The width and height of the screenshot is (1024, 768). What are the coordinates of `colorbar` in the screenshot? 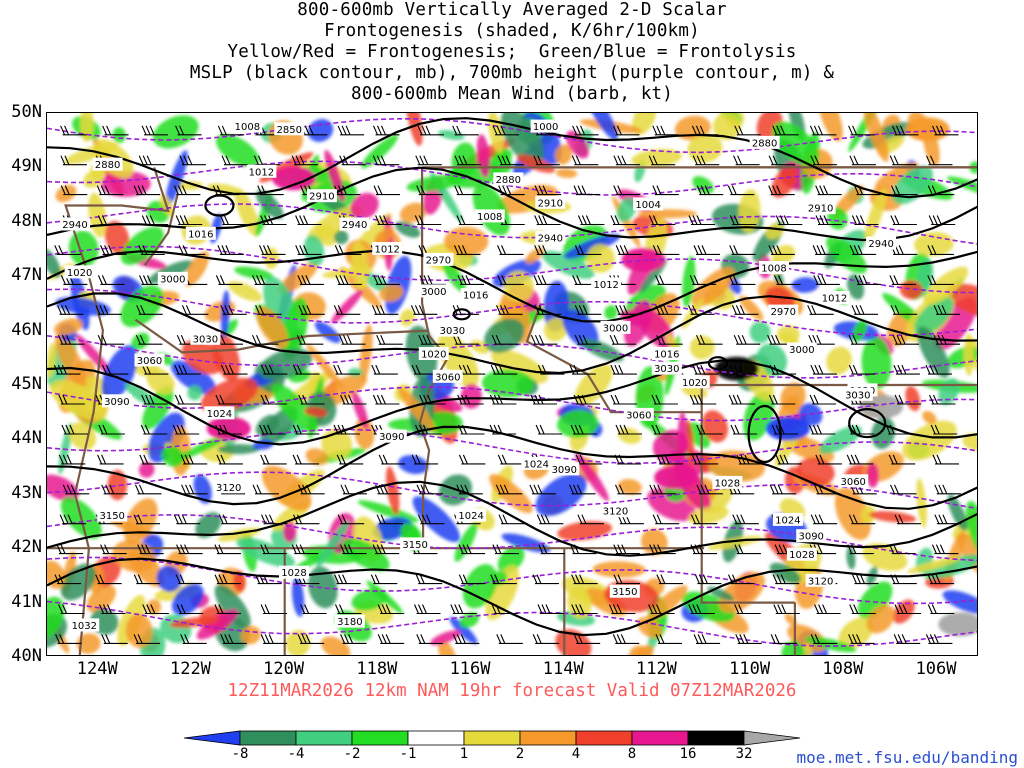 It's located at (492, 738).